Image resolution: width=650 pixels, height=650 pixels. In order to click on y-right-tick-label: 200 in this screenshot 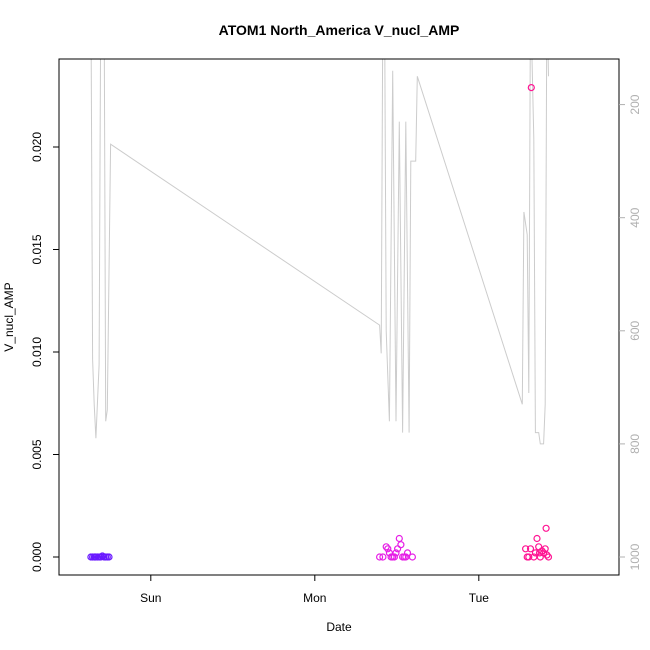, I will do `click(635, 104)`.